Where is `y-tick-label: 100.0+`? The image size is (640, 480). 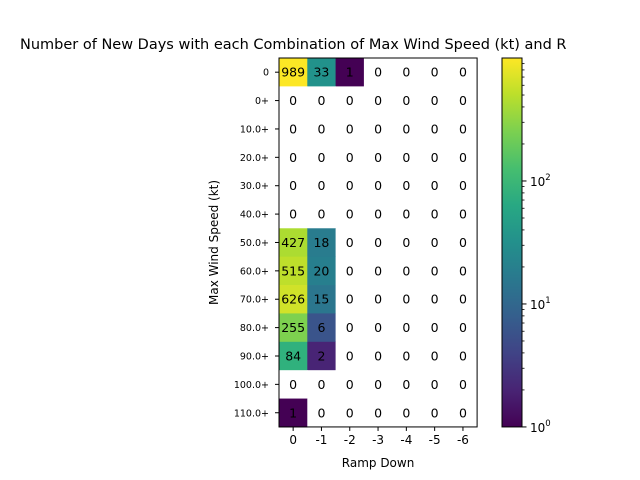 y-tick-label: 100.0+ is located at coordinates (251, 385).